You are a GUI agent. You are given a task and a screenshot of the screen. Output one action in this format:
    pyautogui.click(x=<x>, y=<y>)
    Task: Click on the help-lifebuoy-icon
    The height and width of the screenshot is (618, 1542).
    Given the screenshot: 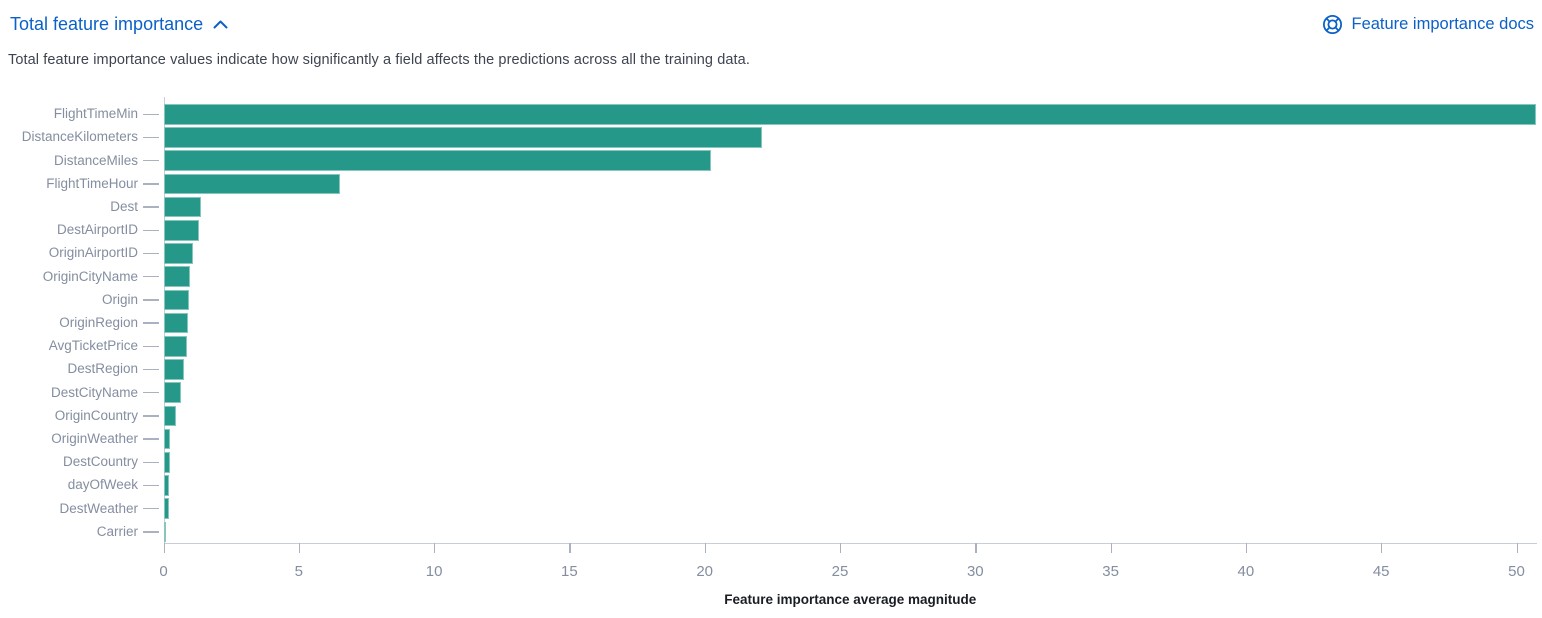 What is the action you would take?
    pyautogui.click(x=1332, y=24)
    